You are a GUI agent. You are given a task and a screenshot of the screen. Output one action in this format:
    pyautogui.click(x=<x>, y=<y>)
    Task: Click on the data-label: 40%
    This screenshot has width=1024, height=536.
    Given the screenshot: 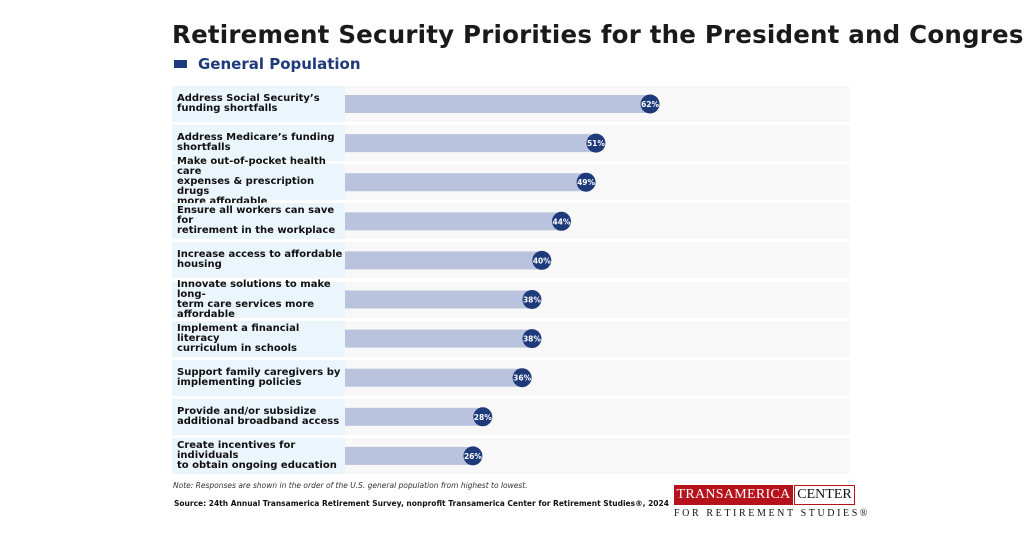 What is the action you would take?
    pyautogui.click(x=542, y=260)
    